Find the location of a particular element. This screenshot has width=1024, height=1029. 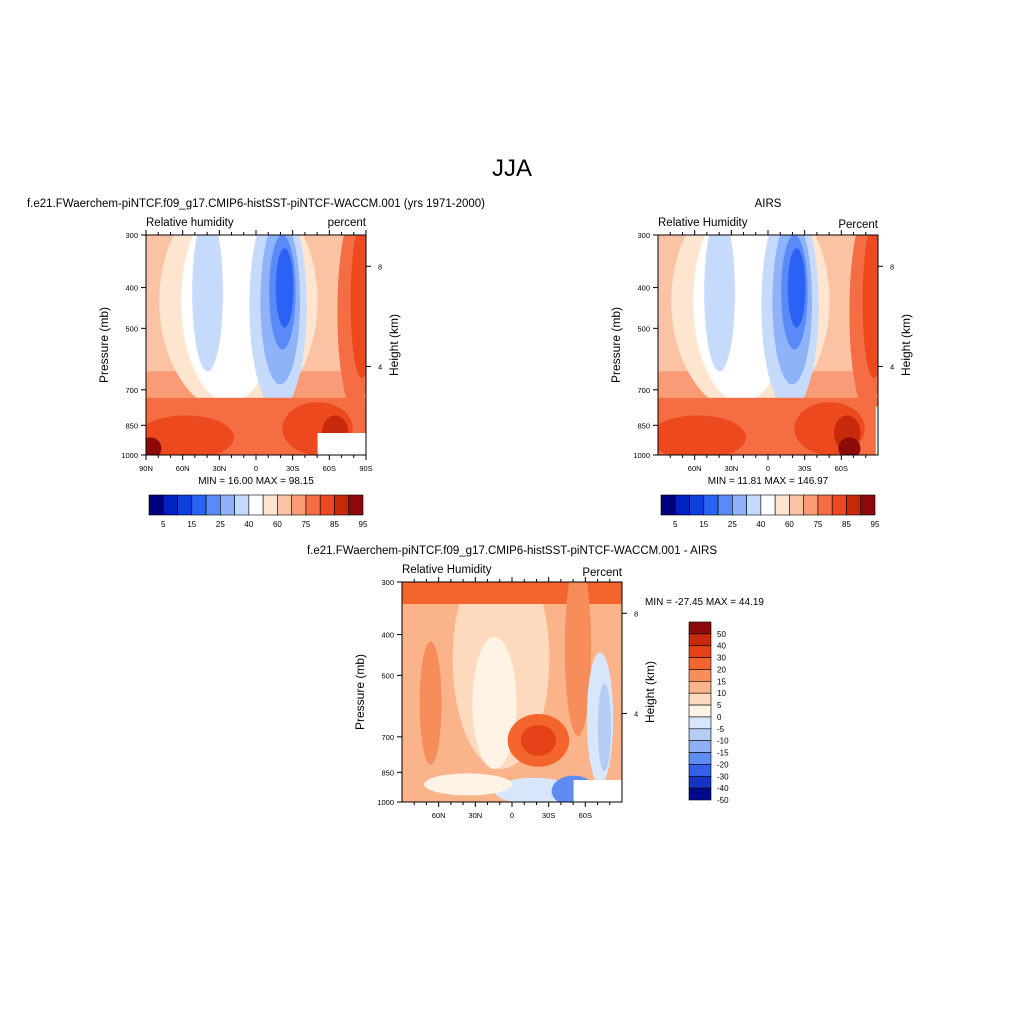

panel-obs-right-label: Percent is located at coordinates (858, 225).